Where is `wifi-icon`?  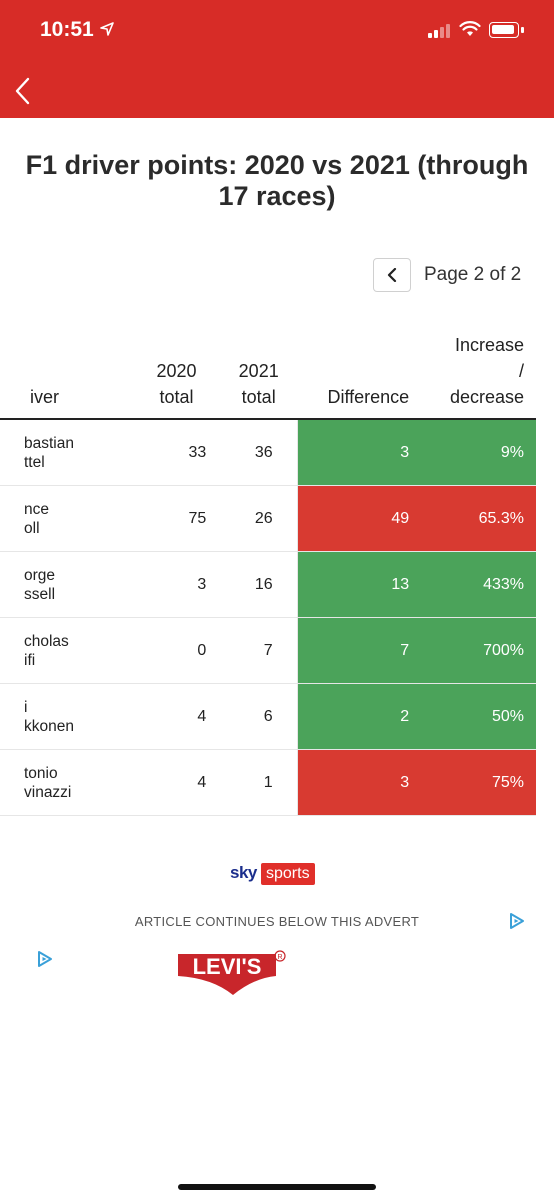
wifi-icon is located at coordinates (470, 28).